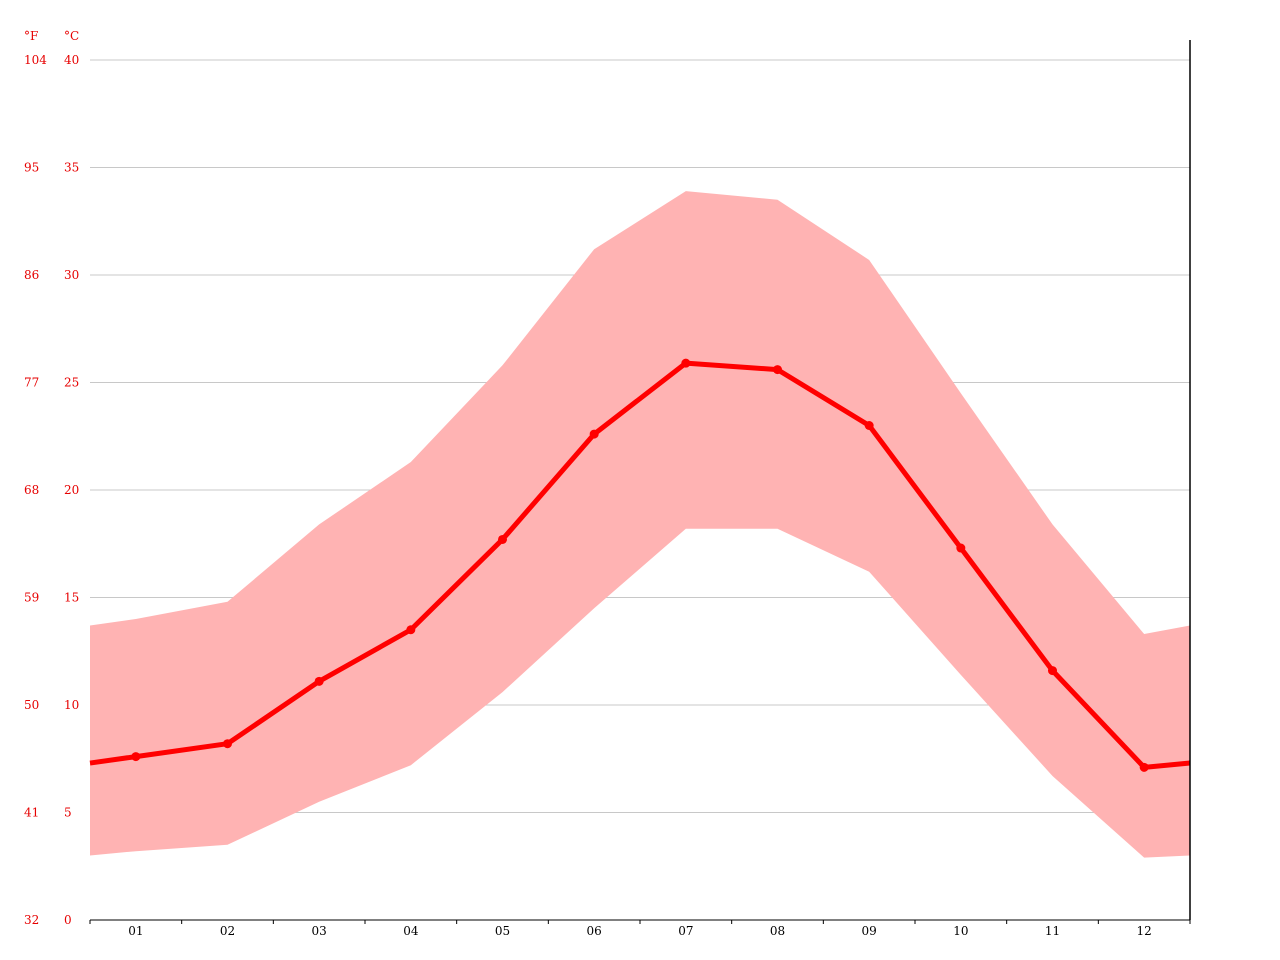 The height and width of the screenshot is (960, 1280). Describe the element at coordinates (135, 931) in the screenshot. I see `x-tick-label-01: 01` at that location.